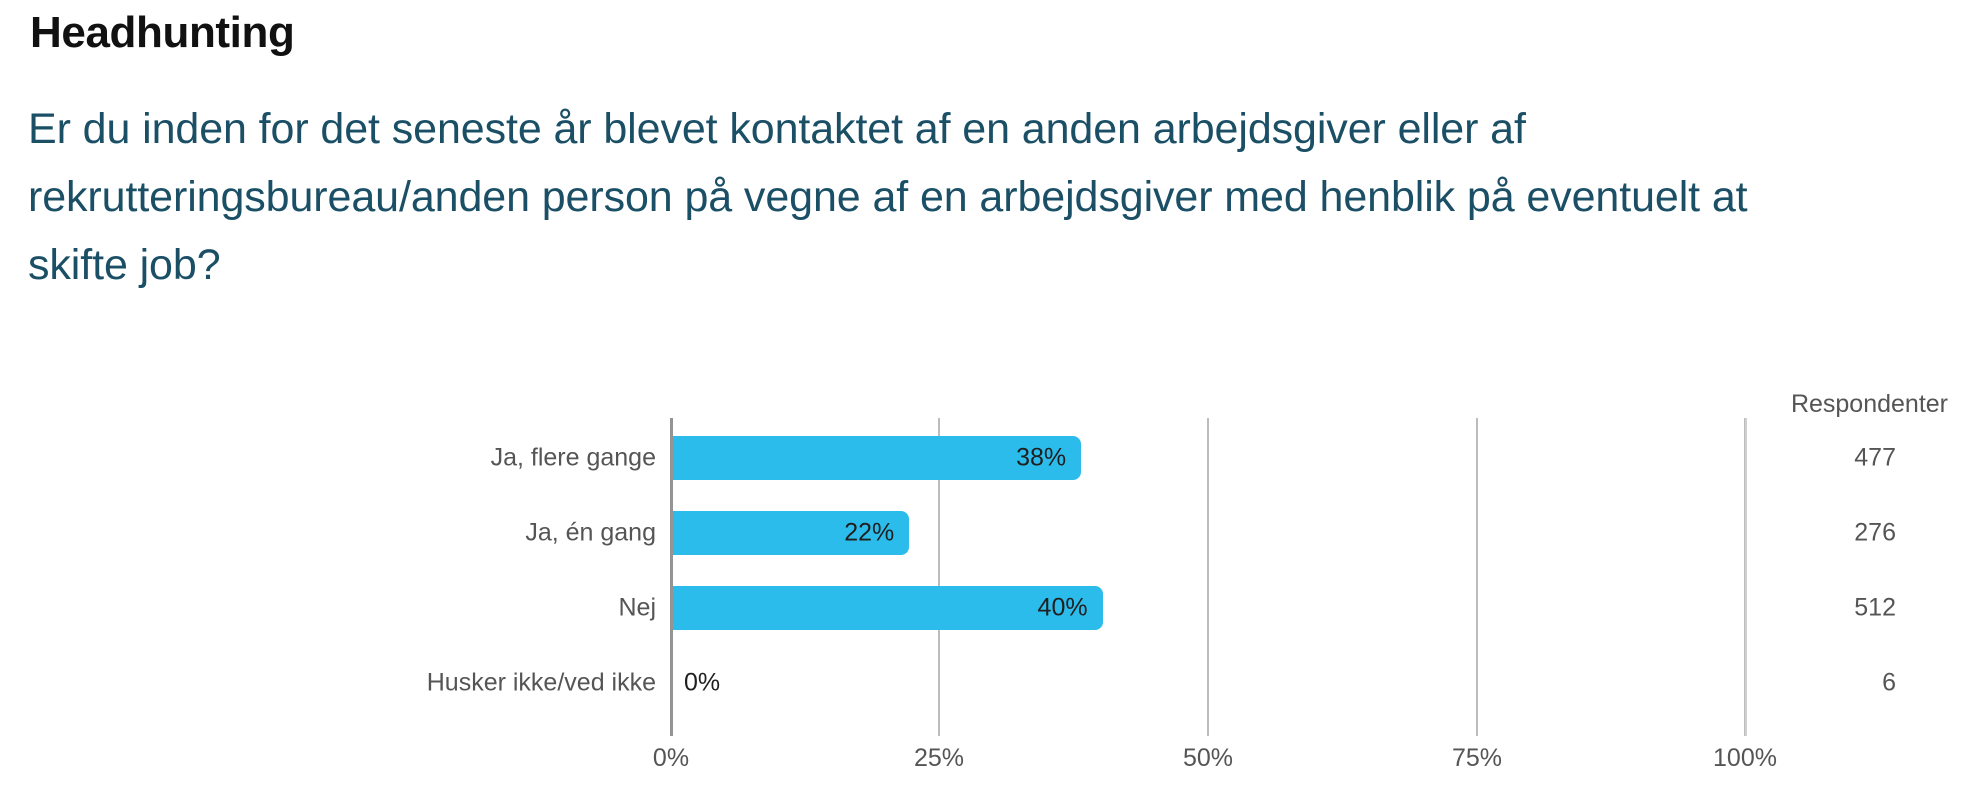 This screenshot has height=795, width=1966. I want to click on bar-value-1: 22%, so click(869, 532).